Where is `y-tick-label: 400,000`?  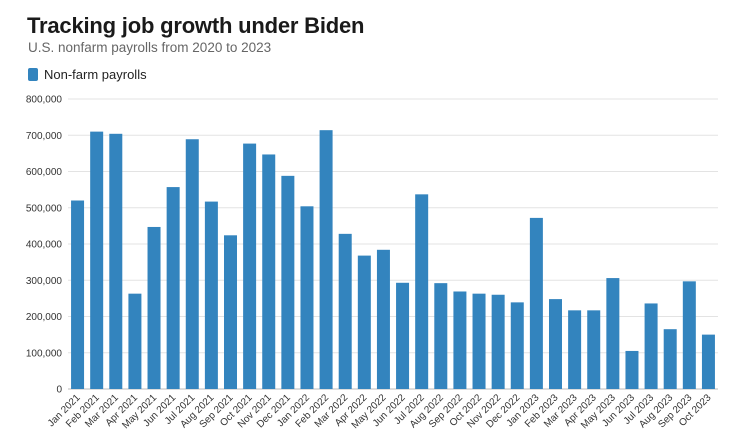 y-tick-label: 400,000 is located at coordinates (44, 245).